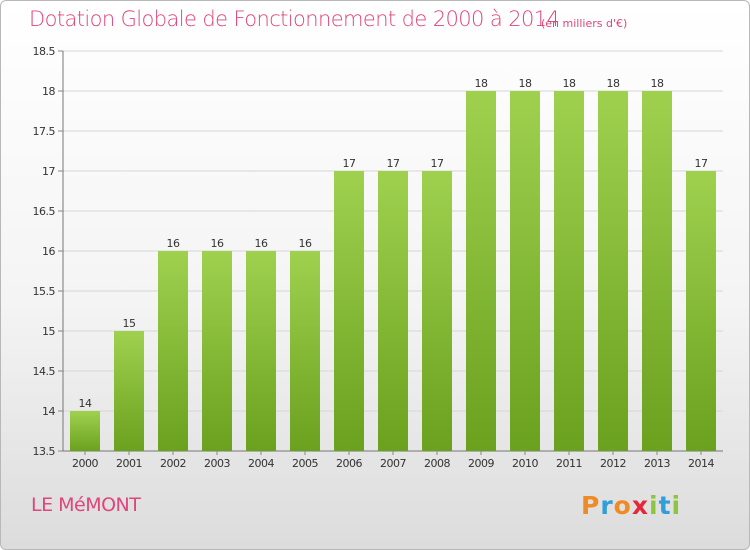  What do you see at coordinates (622, 505) in the screenshot?
I see `logo-letter: o` at bounding box center [622, 505].